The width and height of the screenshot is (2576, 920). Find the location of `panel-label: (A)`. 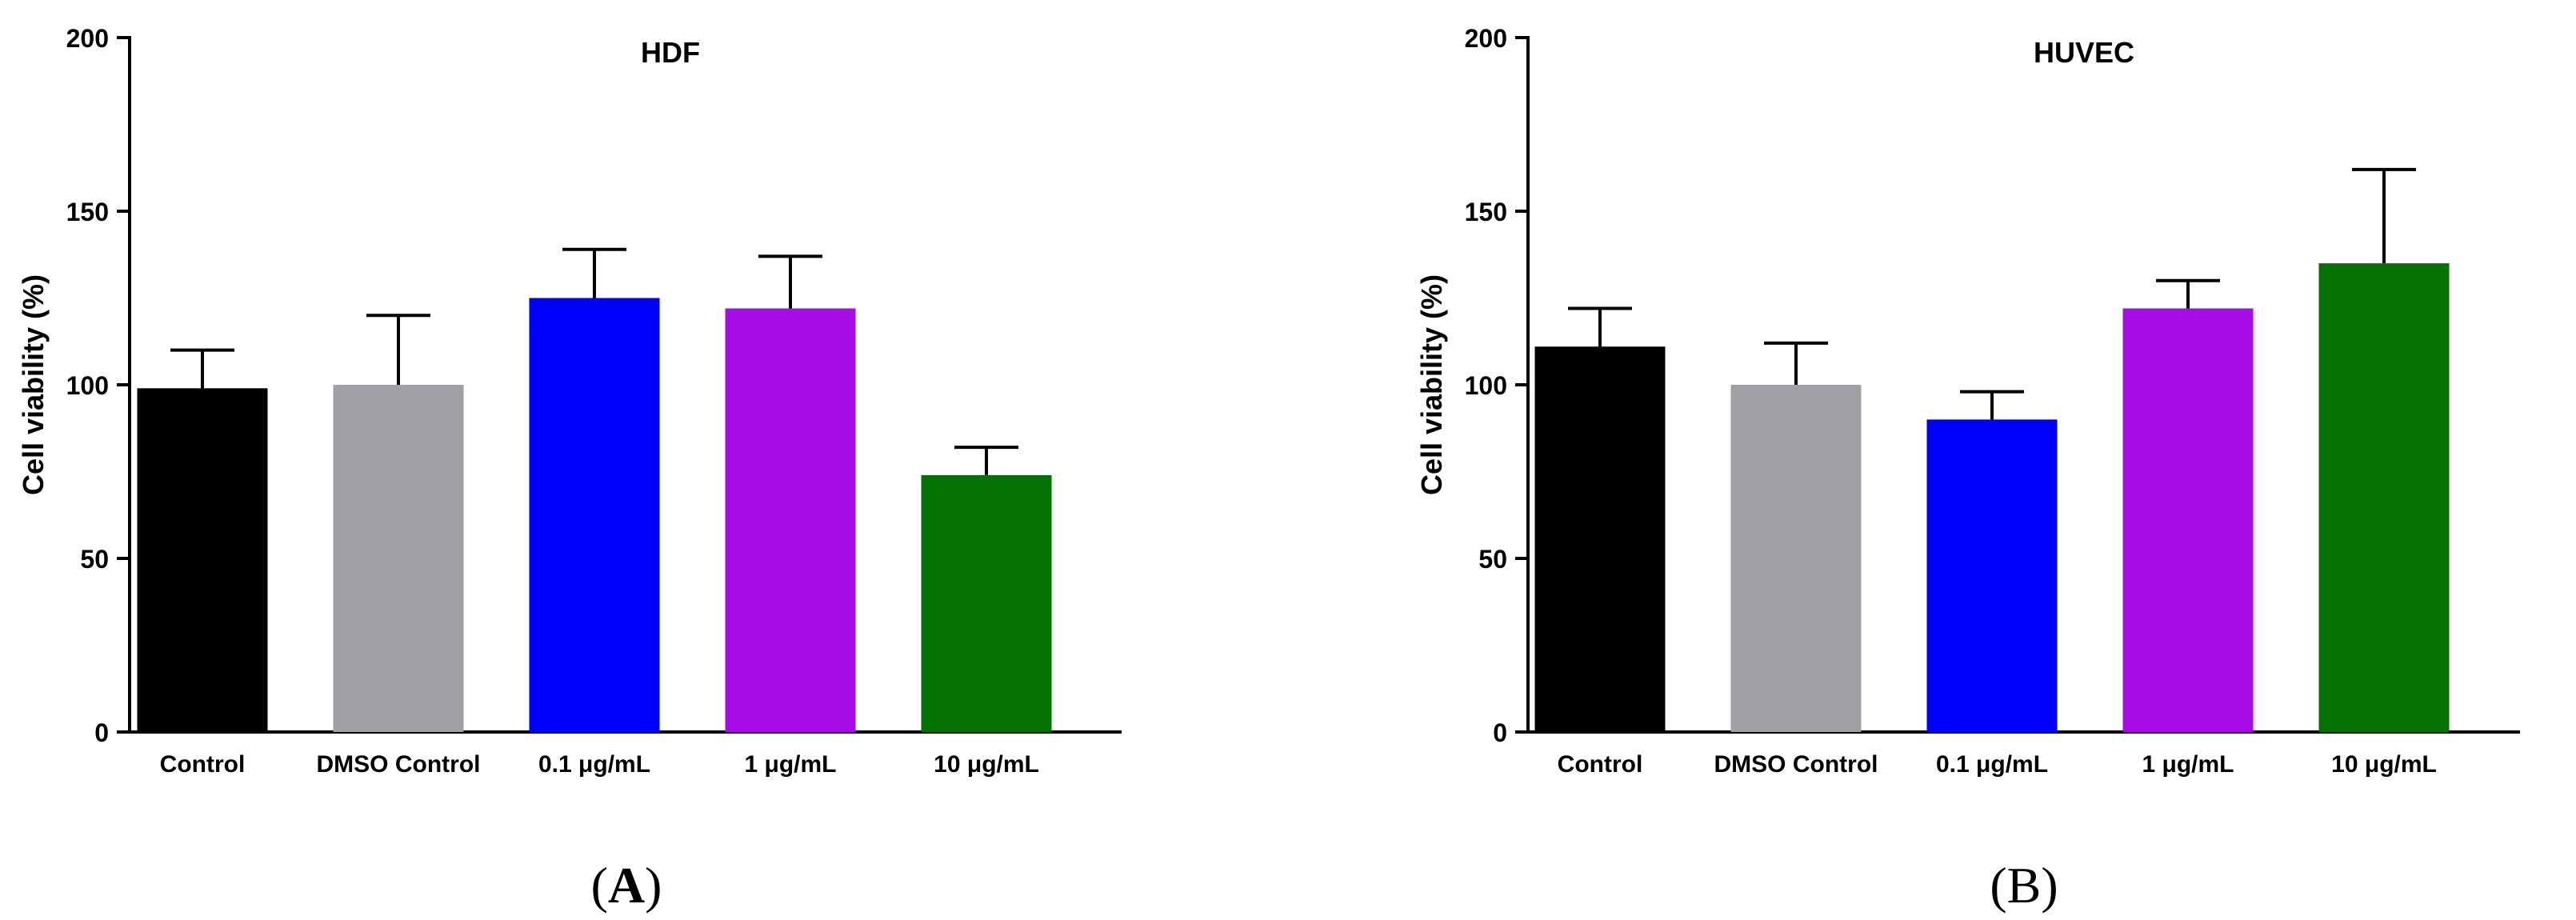

panel-label: (A) is located at coordinates (626, 885).